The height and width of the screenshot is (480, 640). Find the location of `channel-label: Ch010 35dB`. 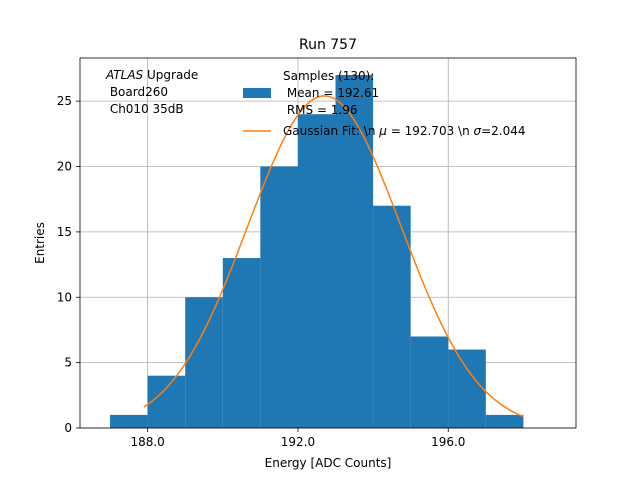

channel-label: Ch010 35dB is located at coordinates (145, 109).